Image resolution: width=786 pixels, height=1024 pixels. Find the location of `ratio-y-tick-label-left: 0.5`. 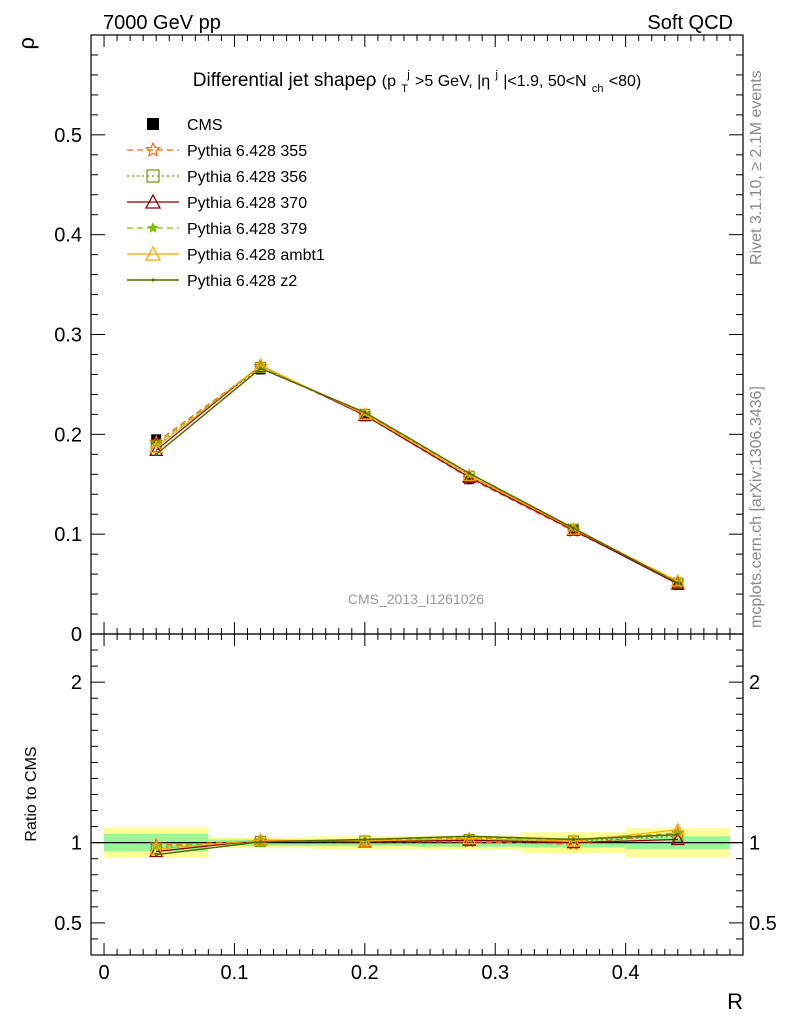

ratio-y-tick-label-left: 0.5 is located at coordinates (68, 924).